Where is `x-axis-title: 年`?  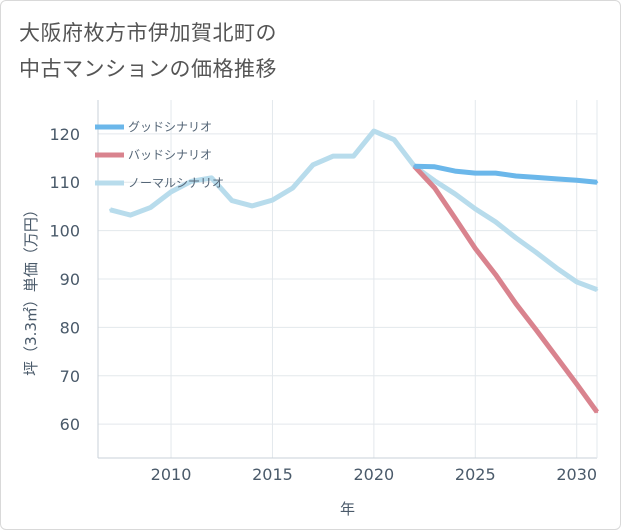
x-axis-title: 年 is located at coordinates (347, 509).